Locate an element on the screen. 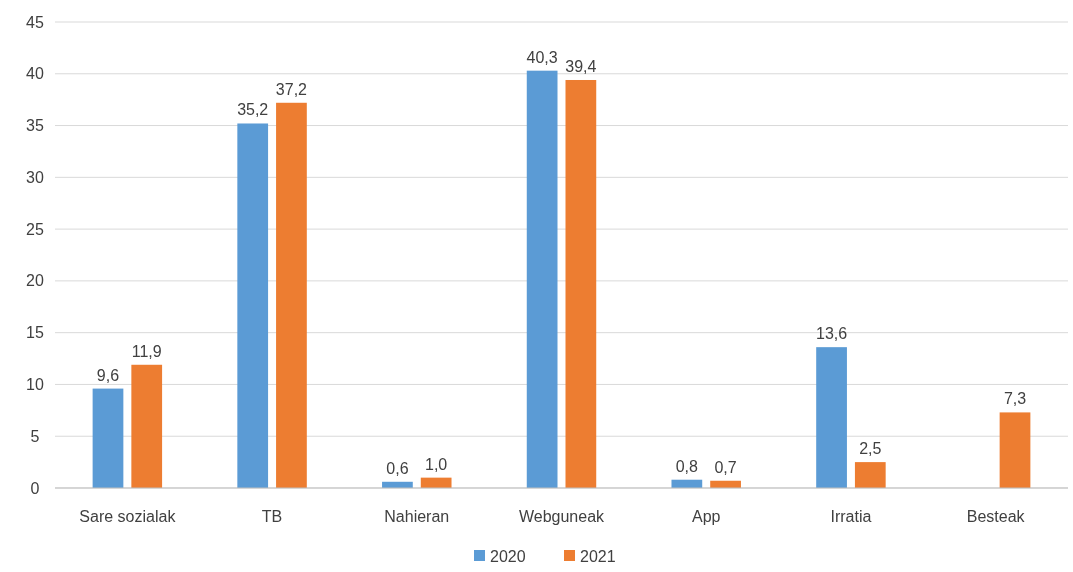  y-tick-label: 10 is located at coordinates (35, 385).